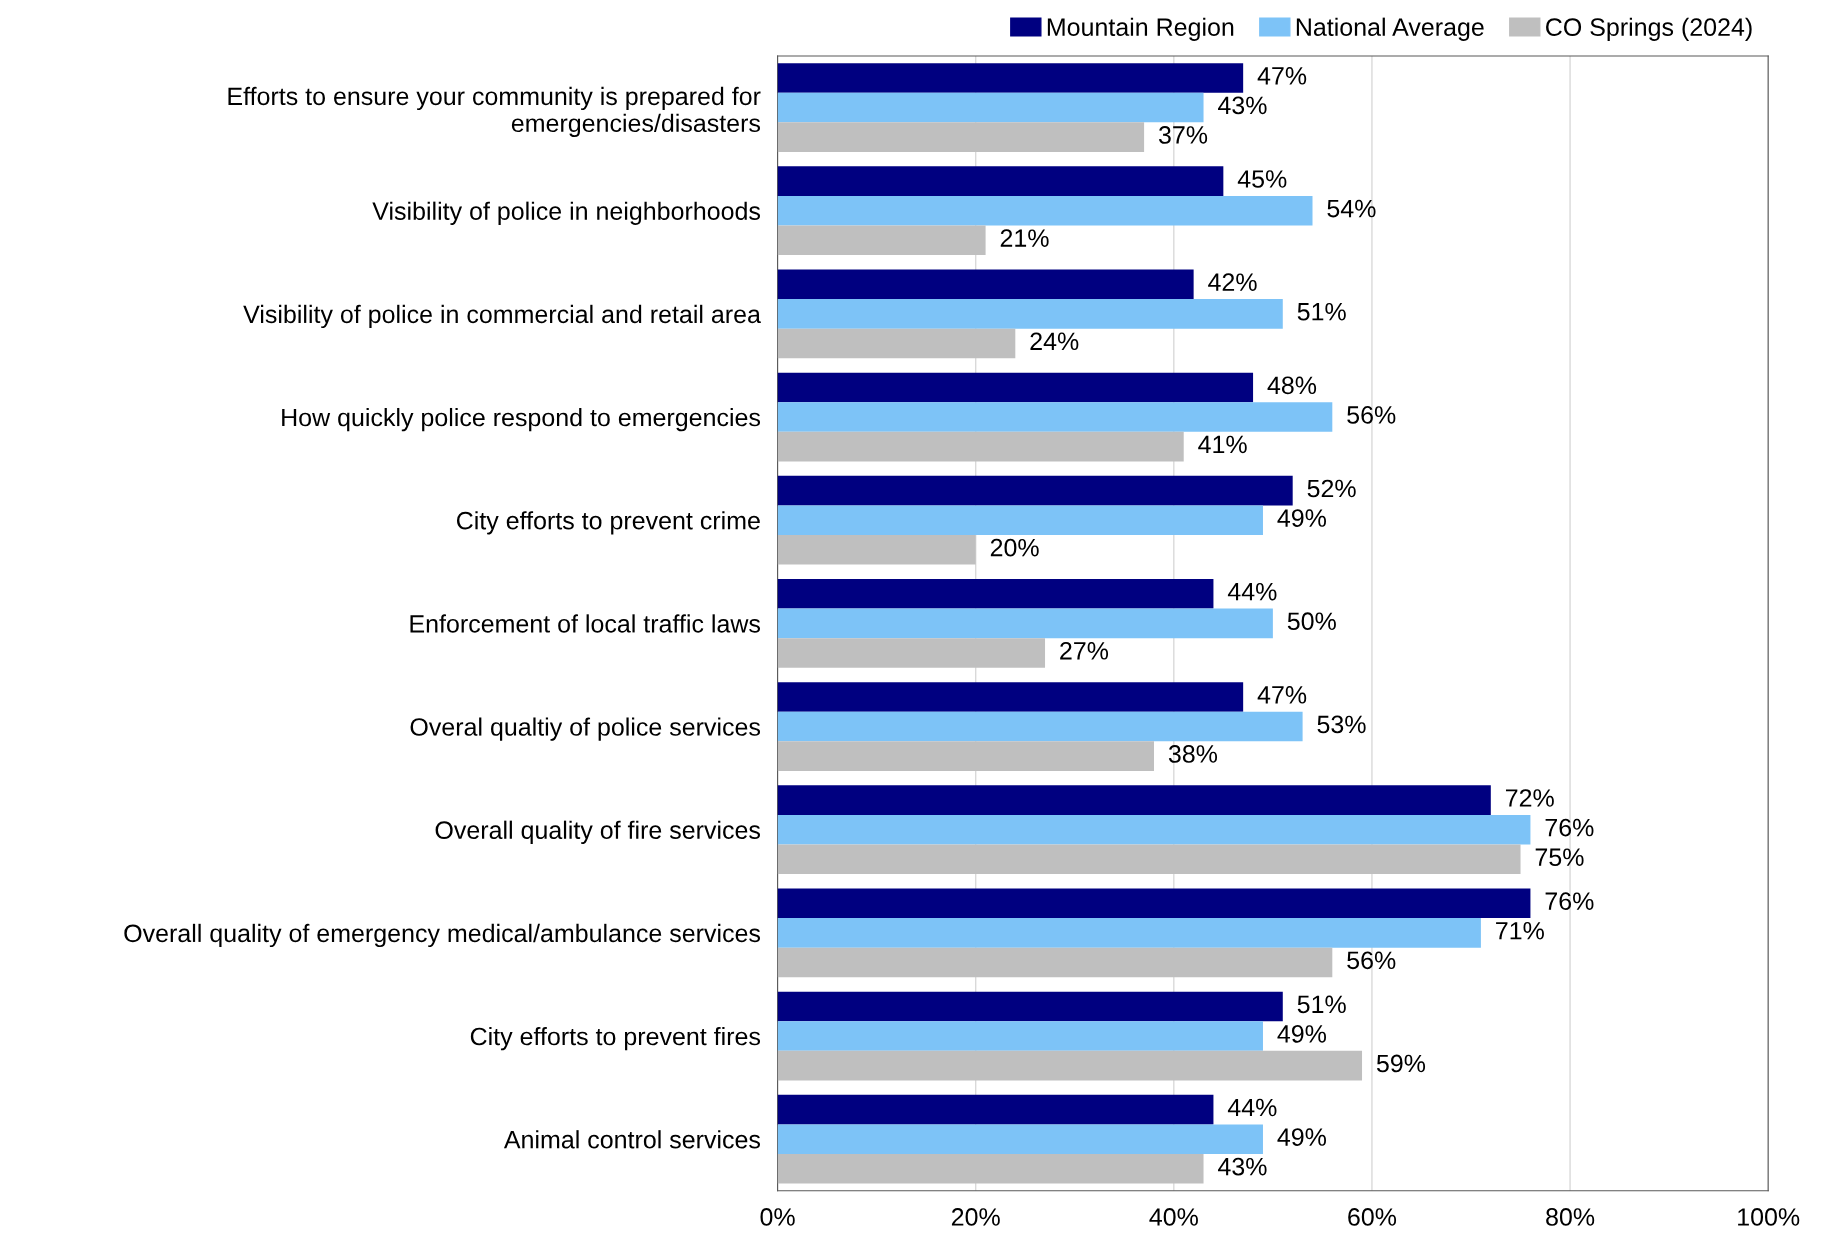 This screenshot has width=1821, height=1243. Describe the element at coordinates (1529, 798) in the screenshot. I see `data-label: 72%` at that location.